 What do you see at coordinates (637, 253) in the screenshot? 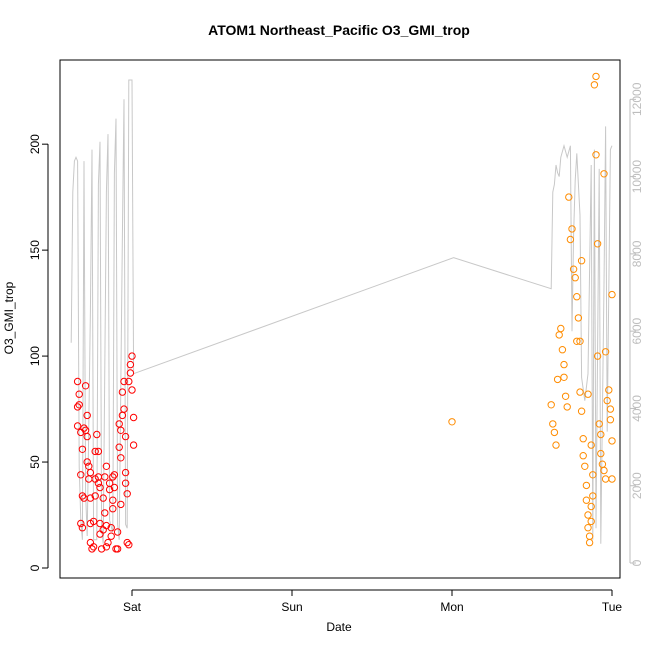
I see `y-tick-label-right: 8000` at bounding box center [637, 253].